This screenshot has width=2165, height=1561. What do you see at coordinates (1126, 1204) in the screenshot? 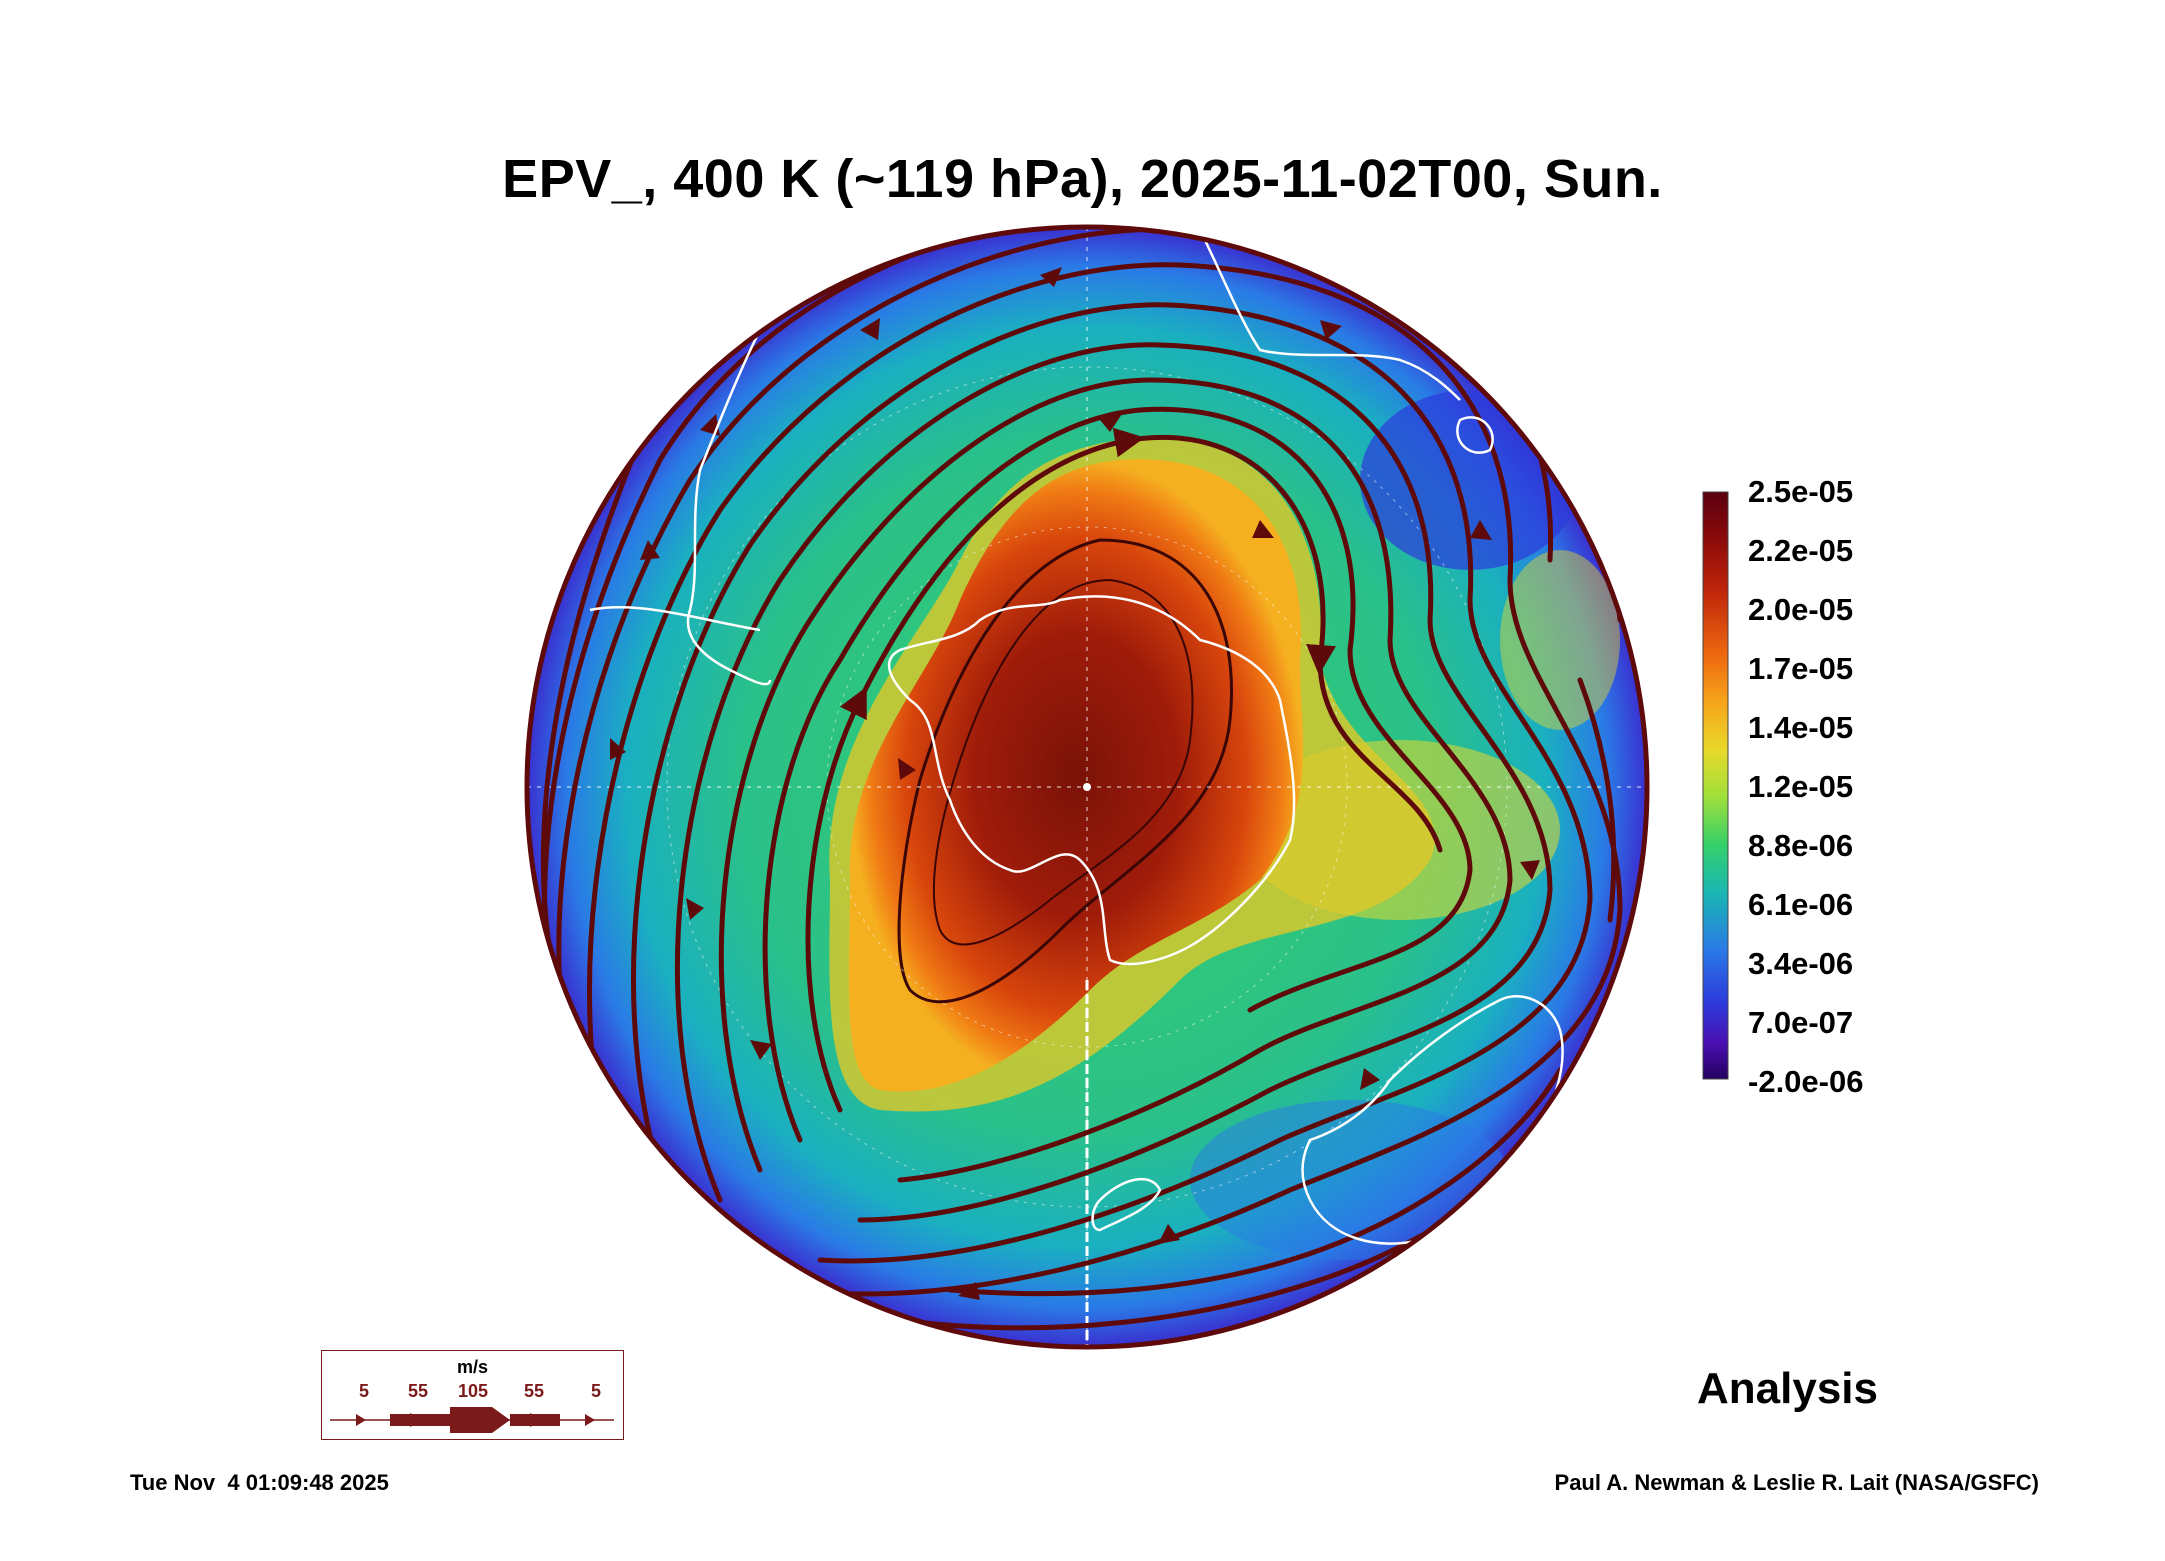
I see `new-zealand-coast` at bounding box center [1126, 1204].